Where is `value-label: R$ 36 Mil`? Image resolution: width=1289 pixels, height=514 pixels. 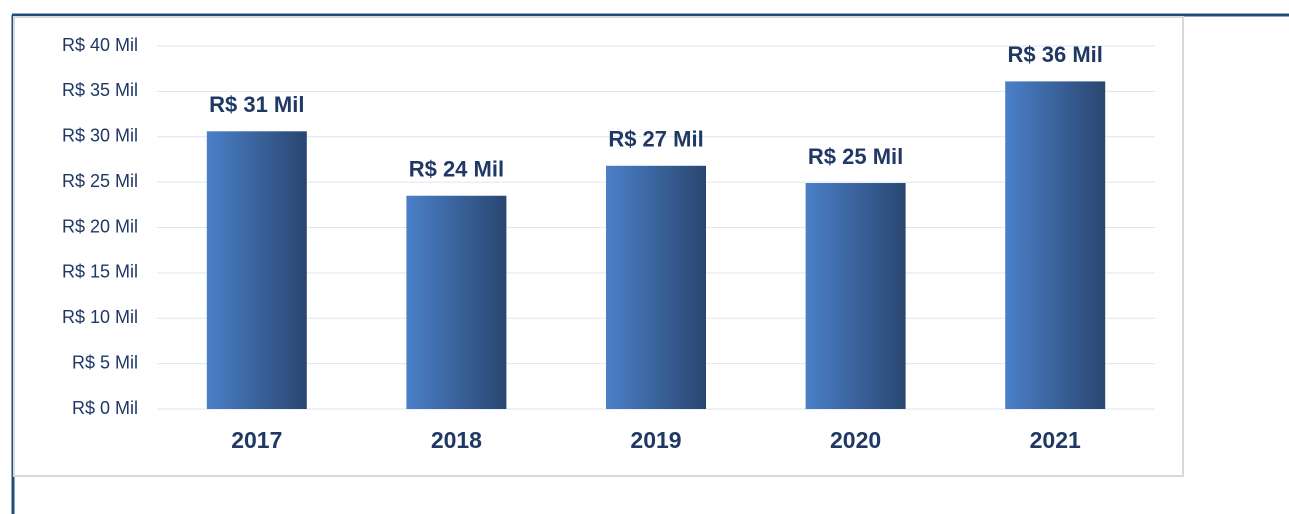
value-label: R$ 36 Mil is located at coordinates (1055, 54).